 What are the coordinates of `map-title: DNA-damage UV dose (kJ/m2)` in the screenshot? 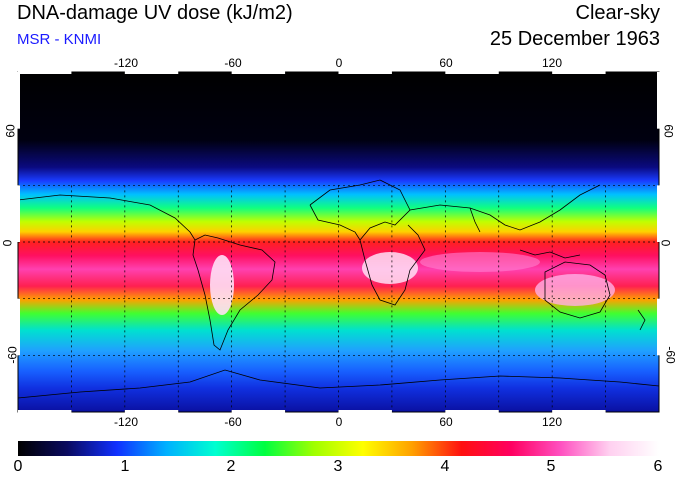 It's located at (155, 13).